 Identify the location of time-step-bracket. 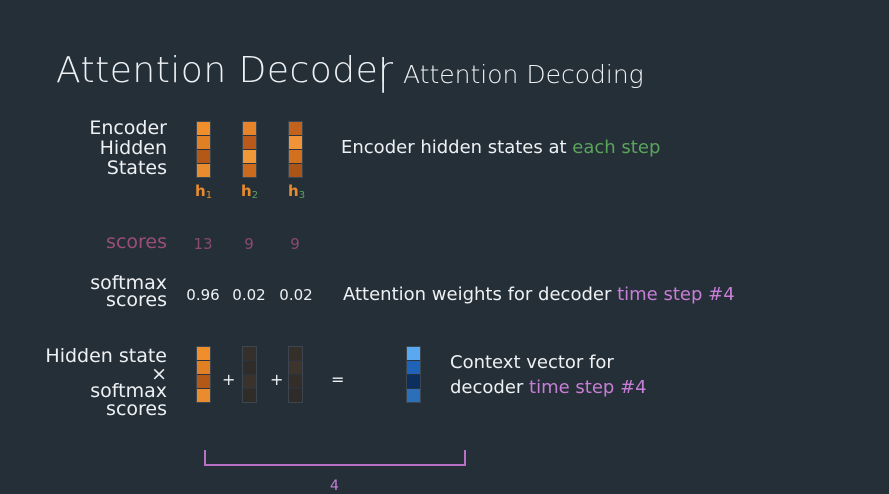
(335, 458).